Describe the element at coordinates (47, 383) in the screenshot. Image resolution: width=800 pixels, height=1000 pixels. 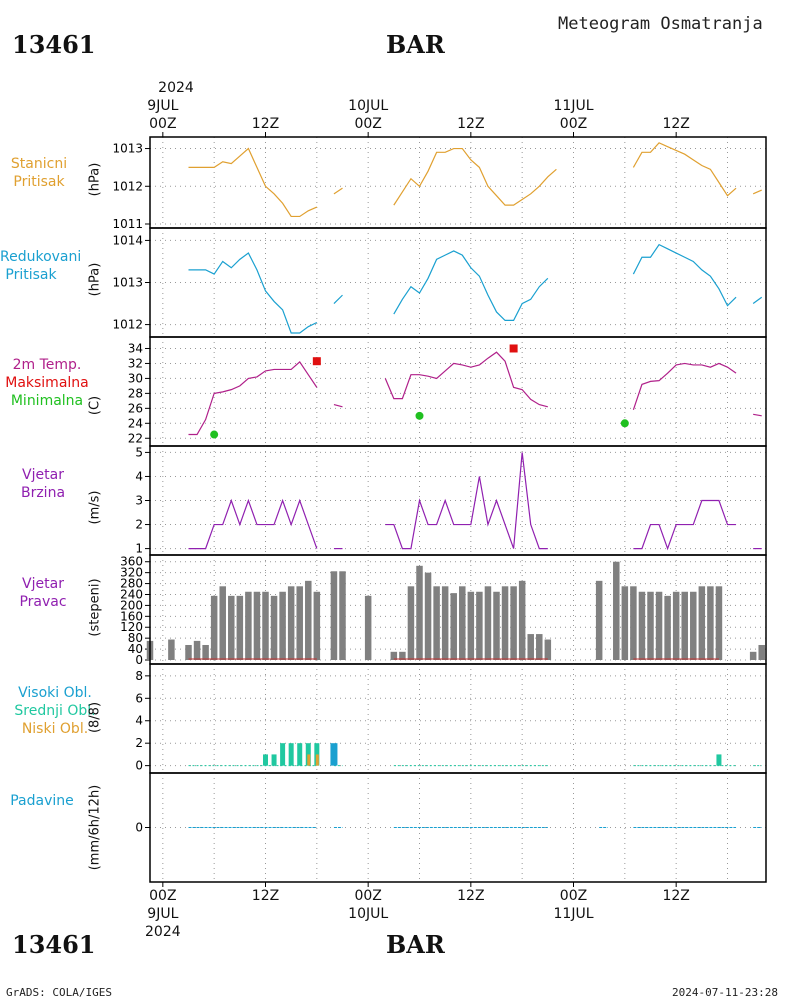
I see `label-temperature-2: Maksimalna` at that location.